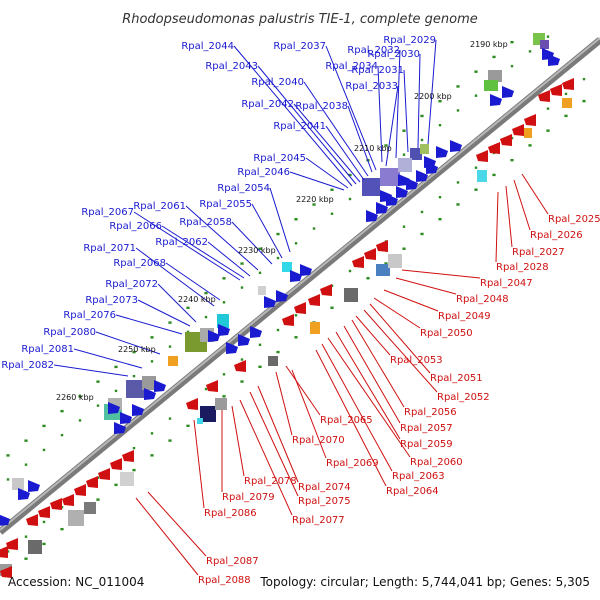 Image resolution: width=600 pixels, height=600 pixels. What do you see at coordinates (257, 250) in the screenshot?
I see `kbp-tick-label: 2230 kbp` at bounding box center [257, 250].